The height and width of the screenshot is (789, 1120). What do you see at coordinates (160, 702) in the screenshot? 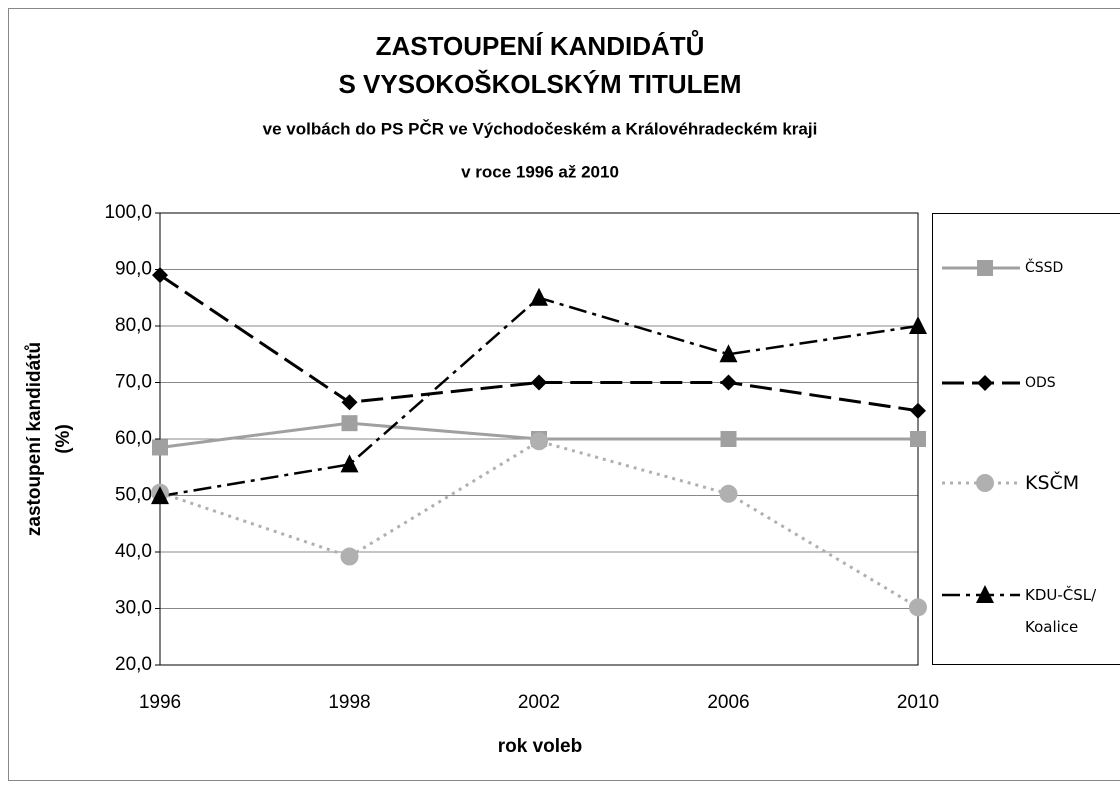
I see `x-tick-label: 1996` at bounding box center [160, 702].